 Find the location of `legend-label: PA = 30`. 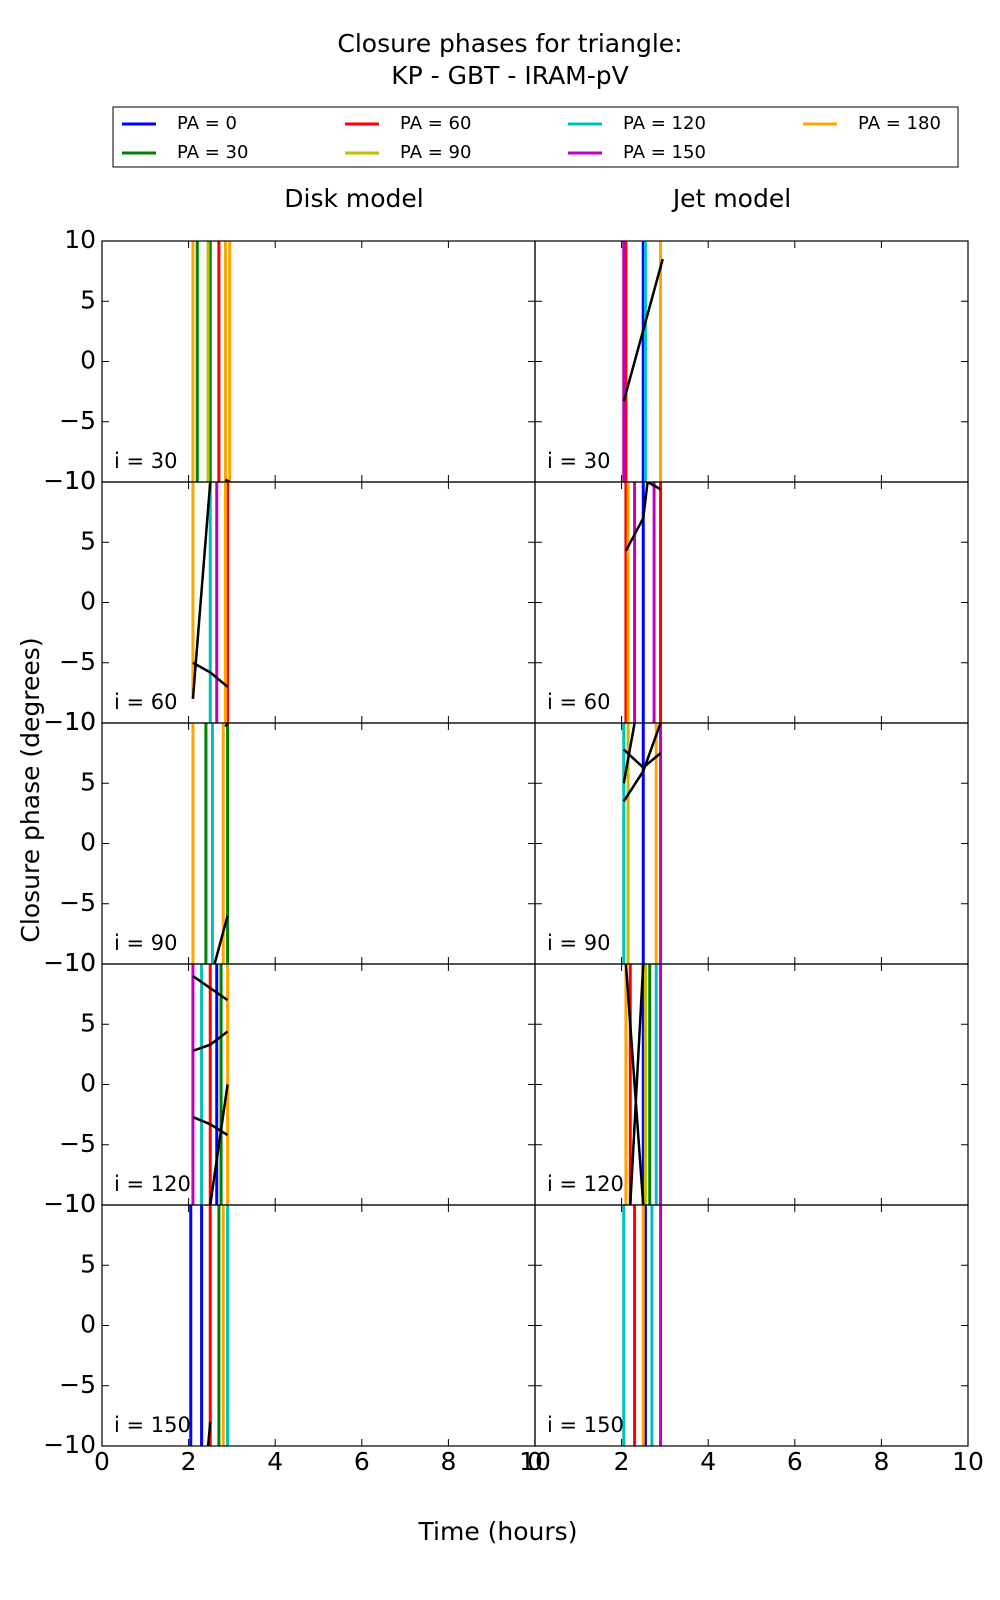

legend-label: PA = 30 is located at coordinates (212, 152).